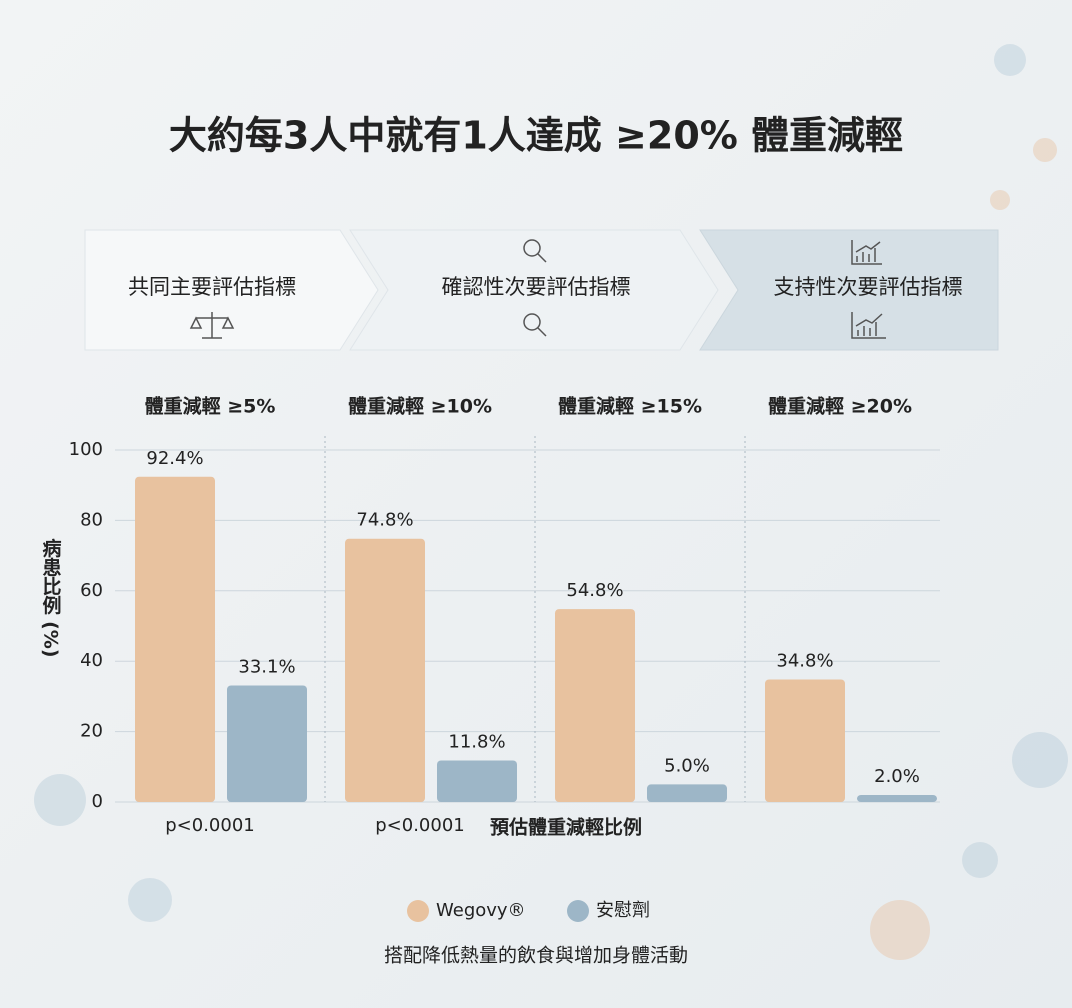  What do you see at coordinates (420, 406) in the screenshot?
I see `category-label: 體重減輕 ≥10%` at bounding box center [420, 406].